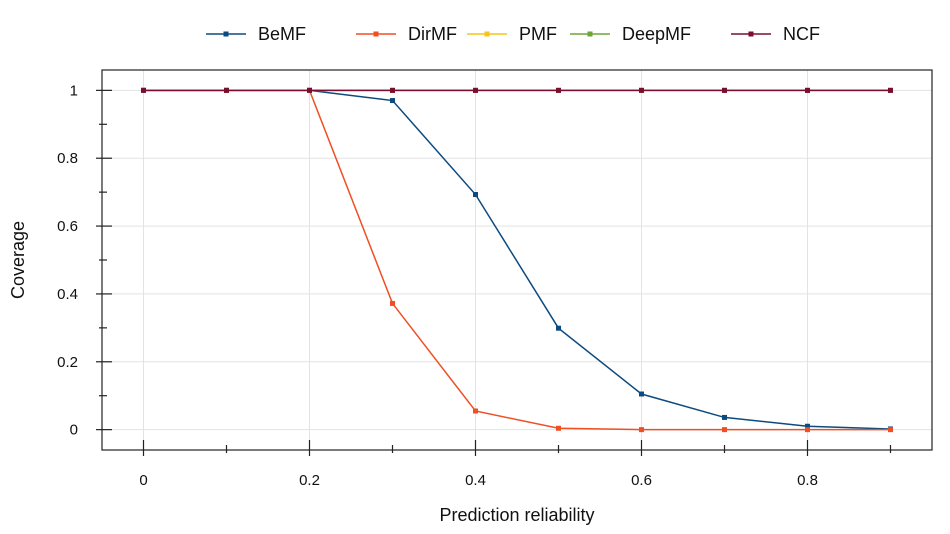 Image resolution: width=950 pixels, height=534 pixels. I want to click on y-axis-title: Coverage, so click(18, 260).